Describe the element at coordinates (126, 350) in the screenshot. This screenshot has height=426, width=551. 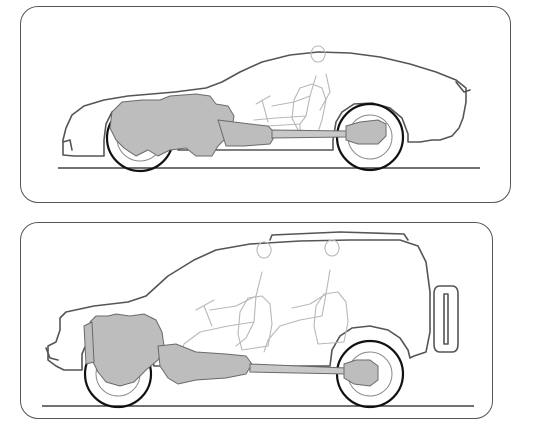
I see `suv-engine` at that location.